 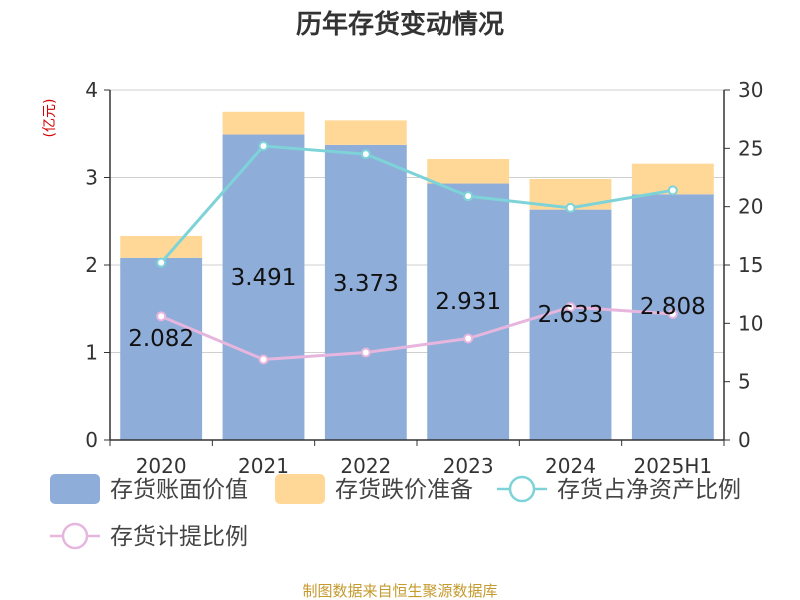 I want to click on legend-label: 存货账面价值, so click(x=179, y=490).